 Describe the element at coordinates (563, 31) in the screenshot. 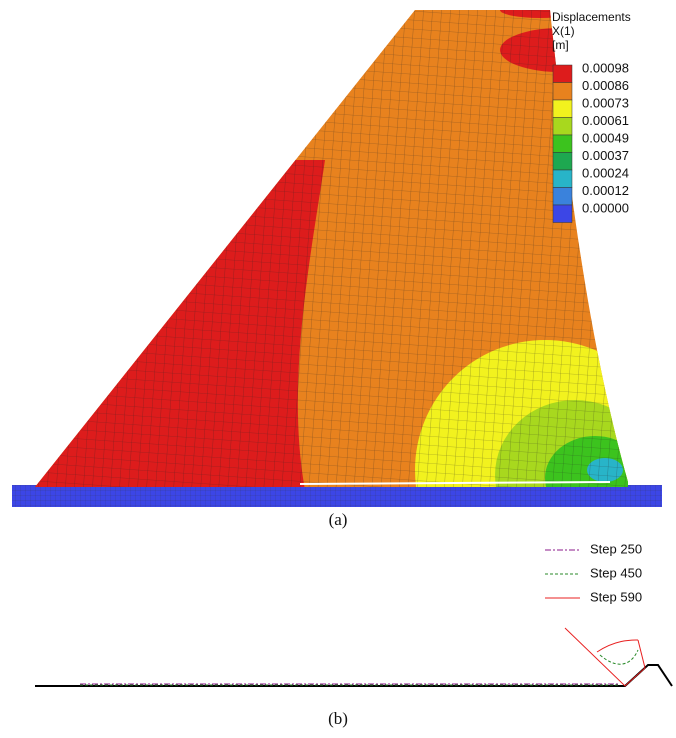

I see `legend-title: X(1)` at that location.